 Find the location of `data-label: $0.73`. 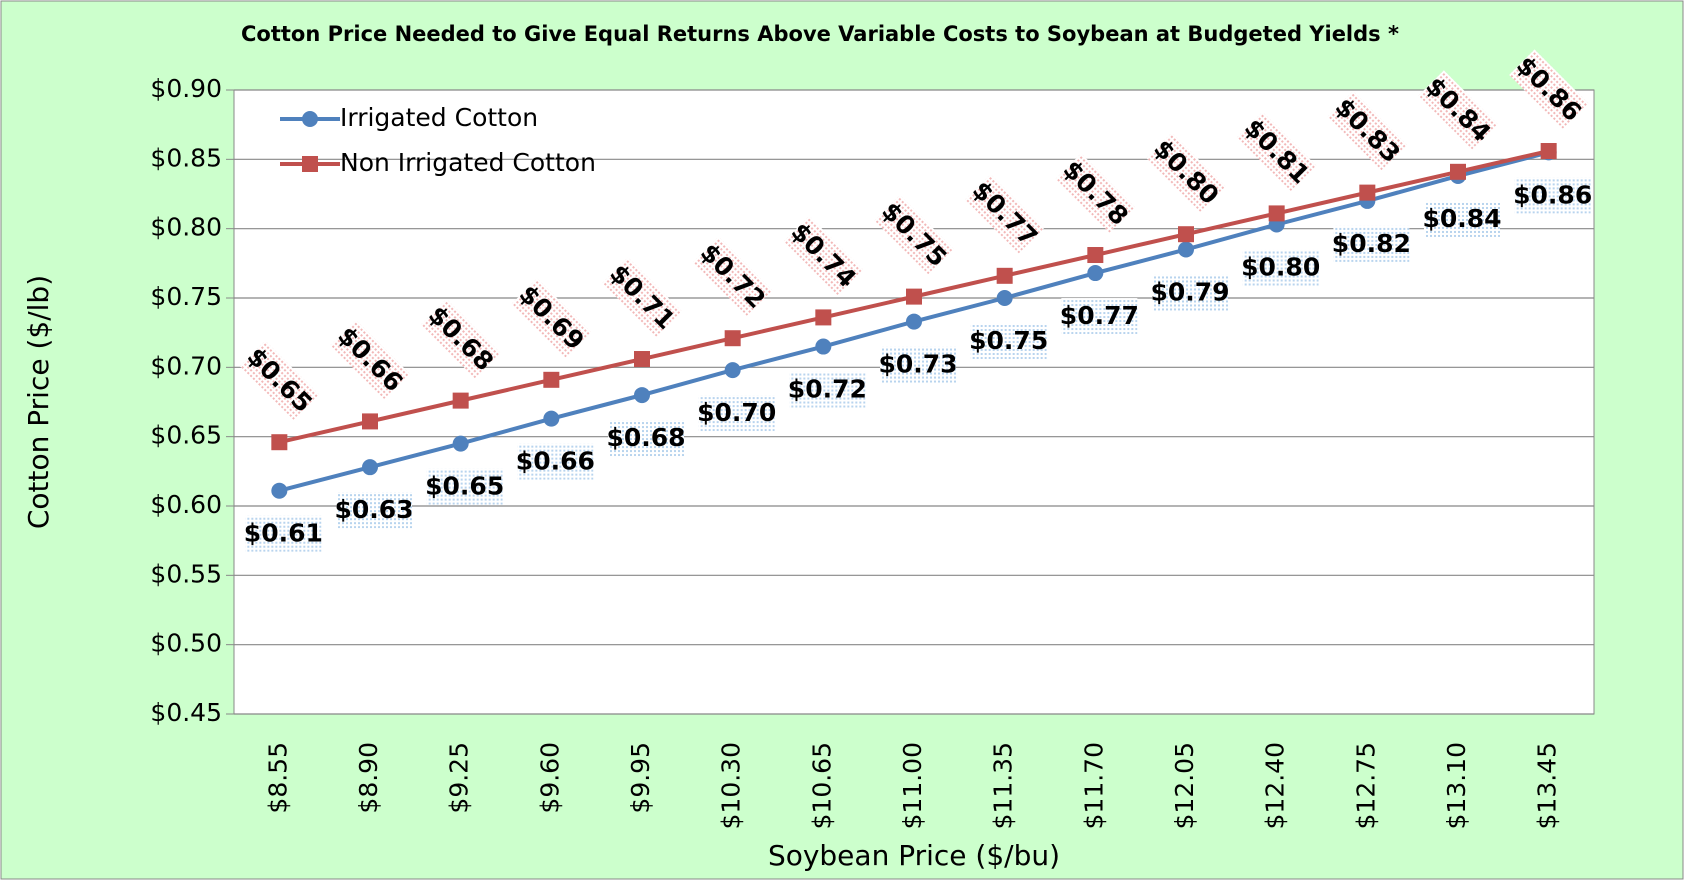

data-label: $0.73 is located at coordinates (917, 364).